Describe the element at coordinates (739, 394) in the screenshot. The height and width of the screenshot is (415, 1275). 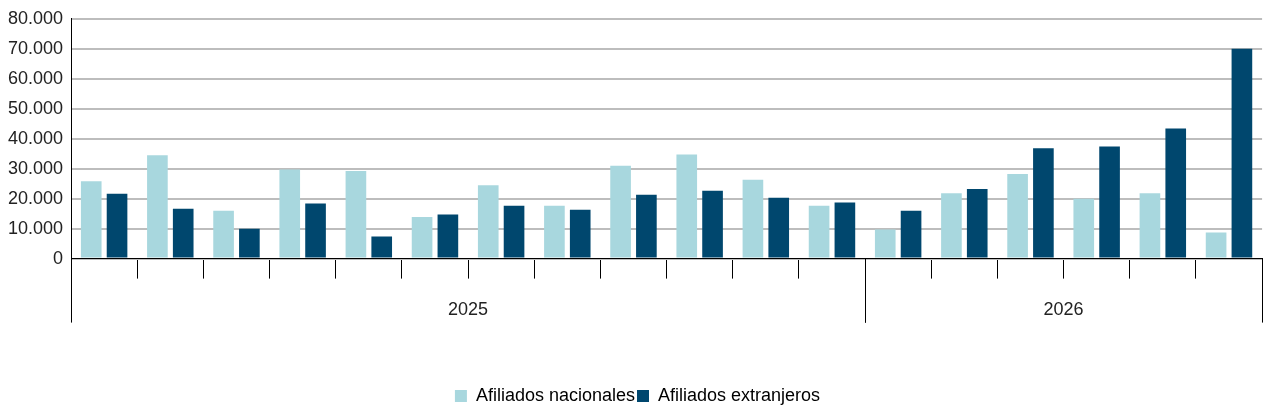
I see `legend-label: Afiliados extranjeros` at that location.